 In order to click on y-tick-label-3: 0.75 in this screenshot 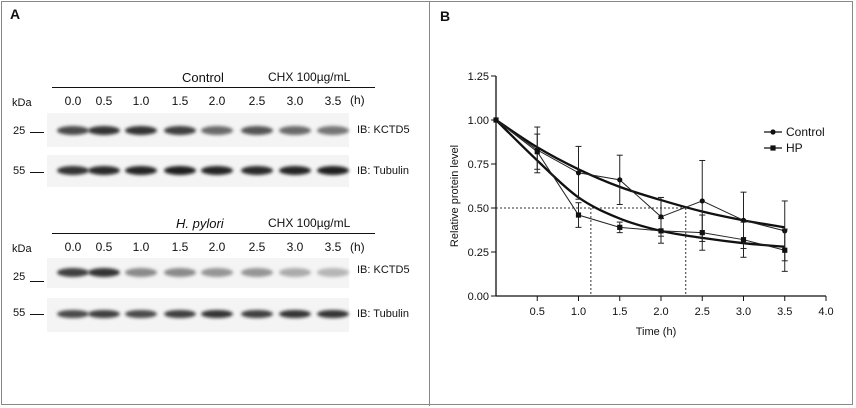, I will do `click(478, 165)`.